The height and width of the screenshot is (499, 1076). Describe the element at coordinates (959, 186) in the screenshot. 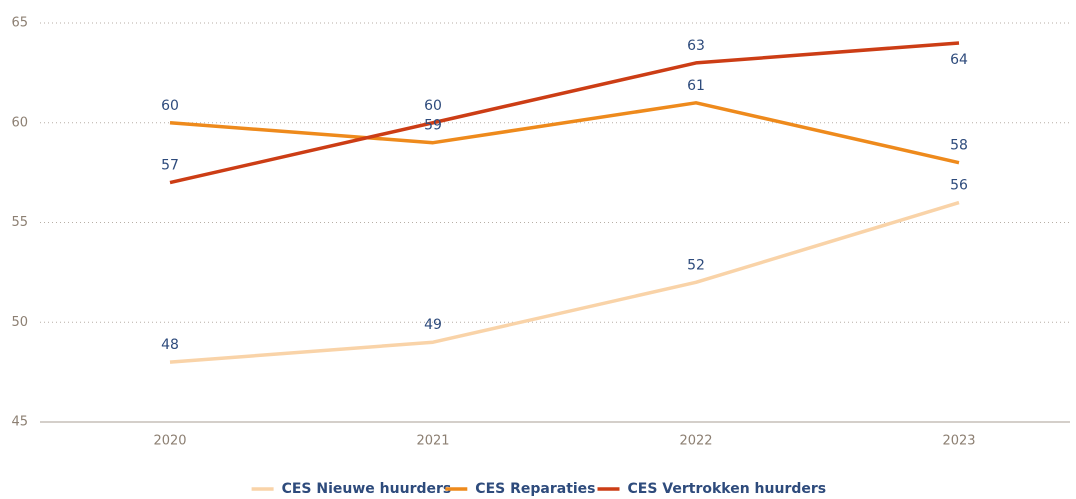

I see `data-label: 56` at that location.